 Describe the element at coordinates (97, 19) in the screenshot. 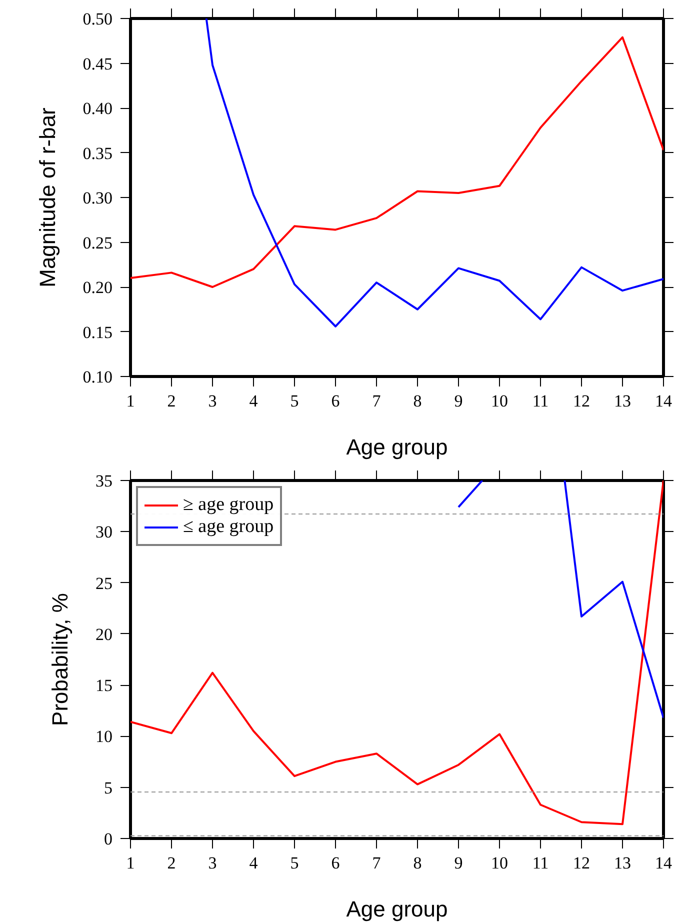

I see `y-tick-label: 0.50` at that location.